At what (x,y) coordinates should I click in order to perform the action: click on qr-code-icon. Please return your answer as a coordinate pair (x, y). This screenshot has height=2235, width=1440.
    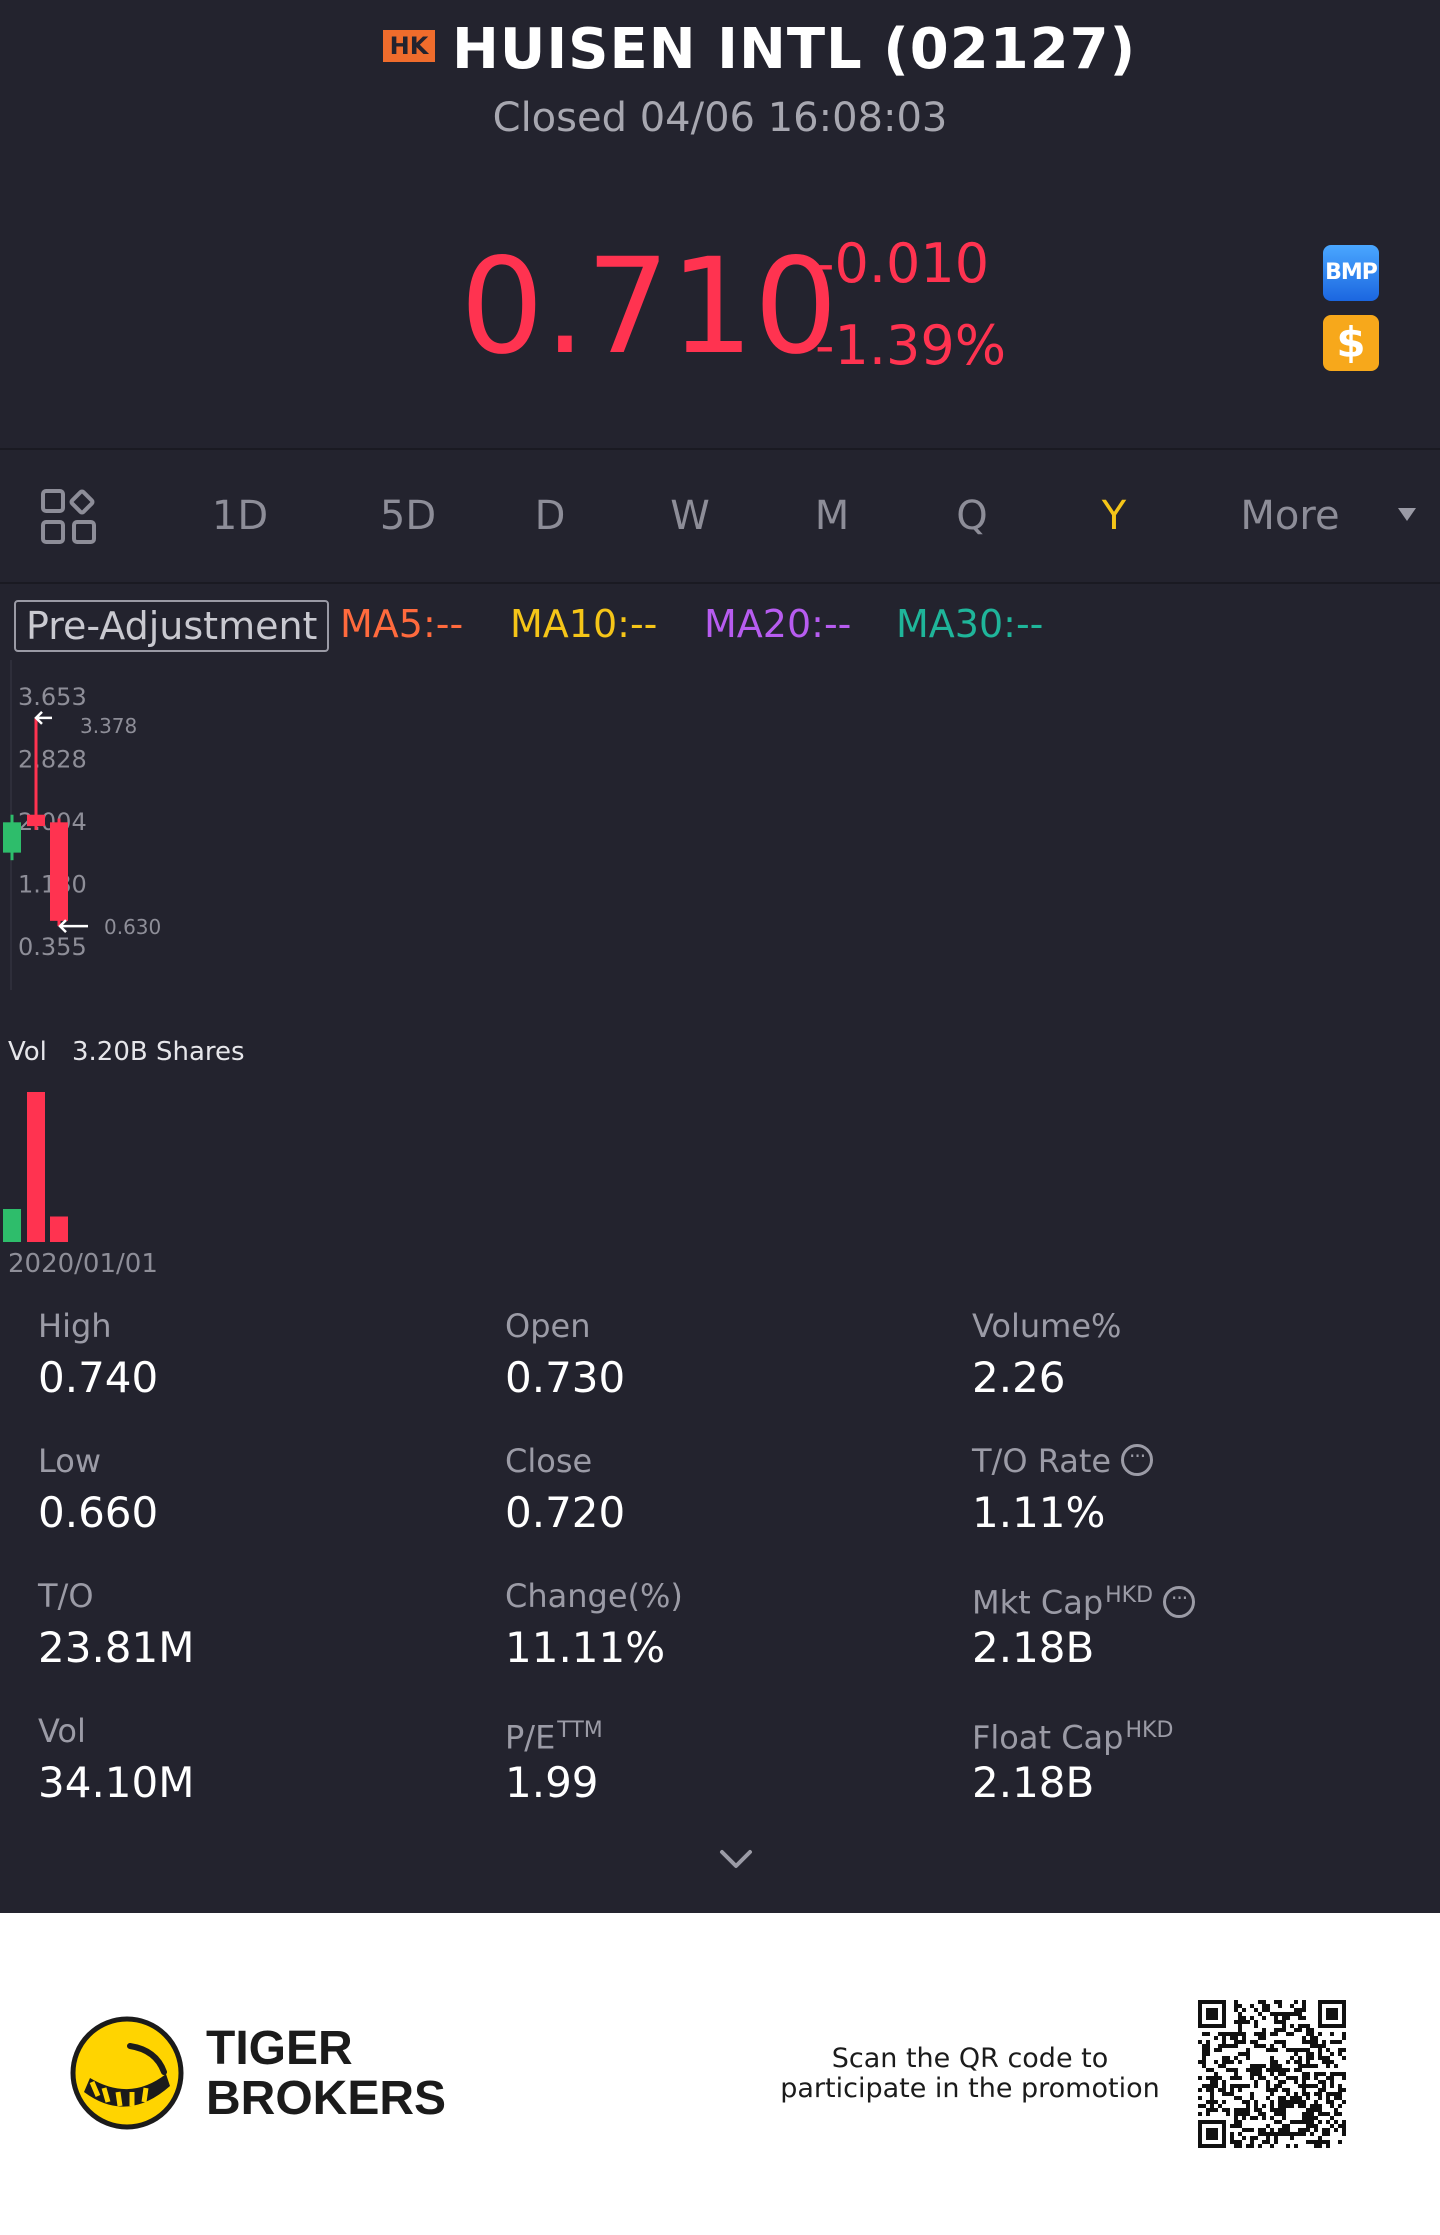
    Looking at the image, I should click on (1272, 2074).